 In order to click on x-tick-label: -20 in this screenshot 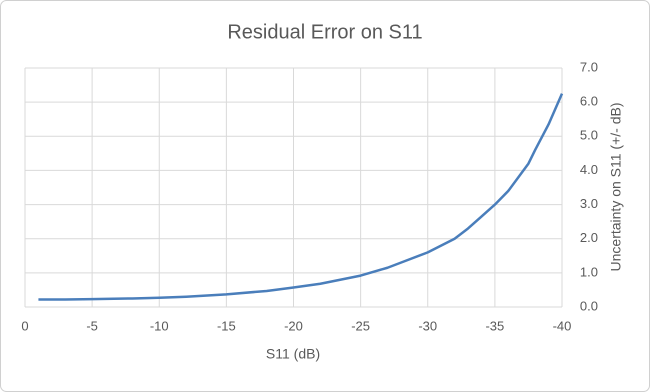, I will do `click(293, 325)`.